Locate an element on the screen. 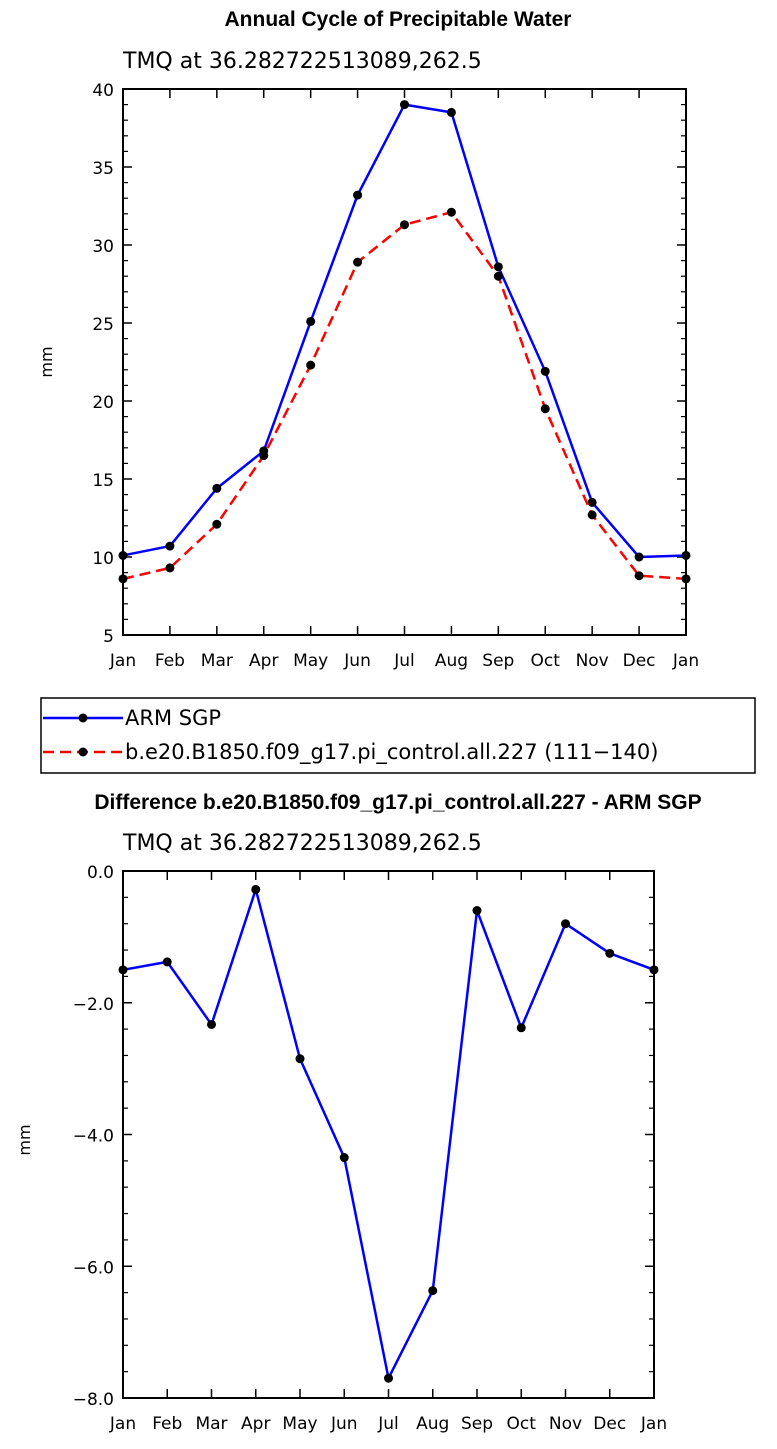 This screenshot has width=777, height=1449. chart2-xtick-label: Oct is located at coordinates (522, 1424).